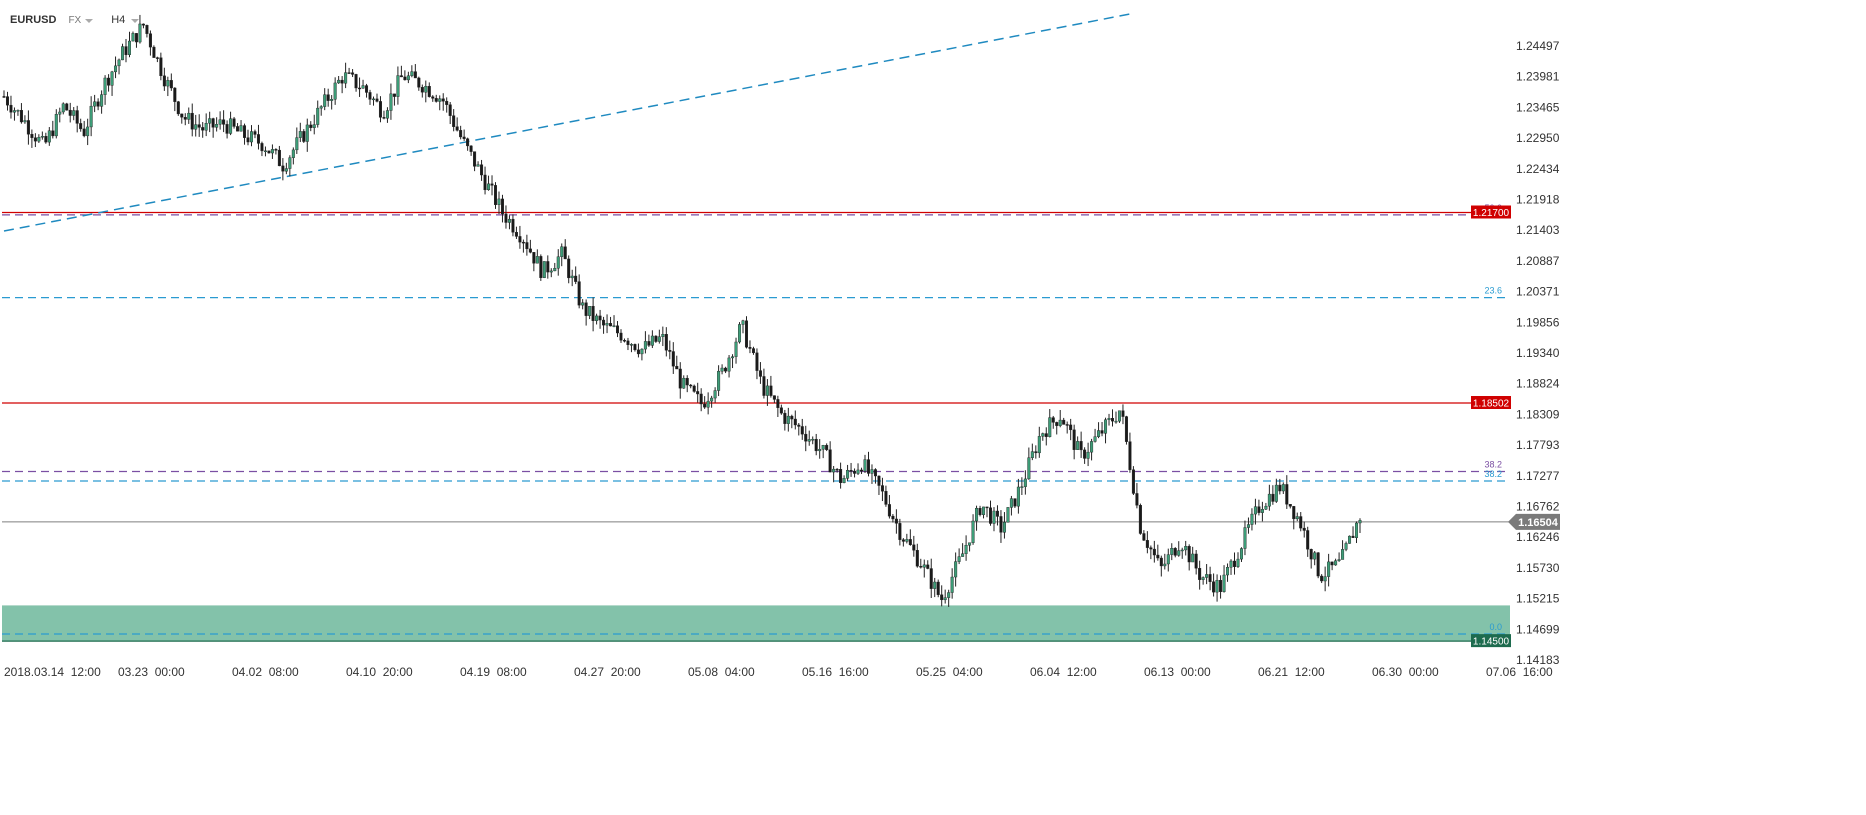  I want to click on symbol-label: EURUSD, so click(33, 20).